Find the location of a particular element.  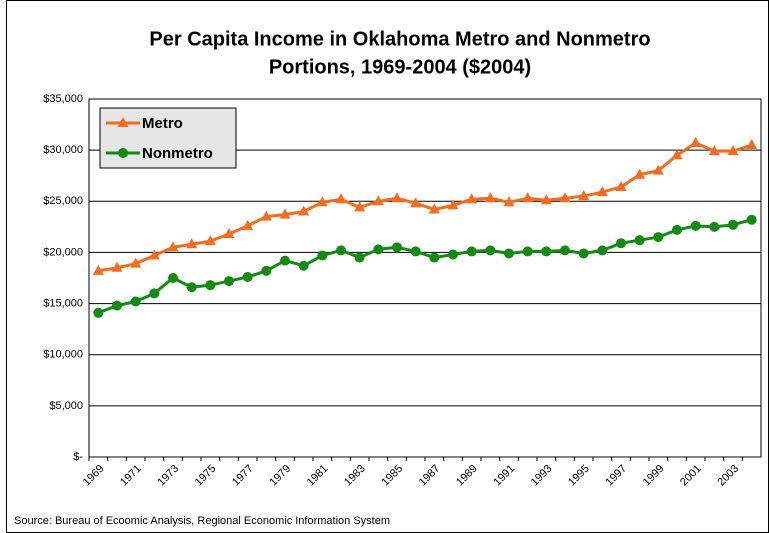

y-tick-label: $5,000 is located at coordinates (66, 406).